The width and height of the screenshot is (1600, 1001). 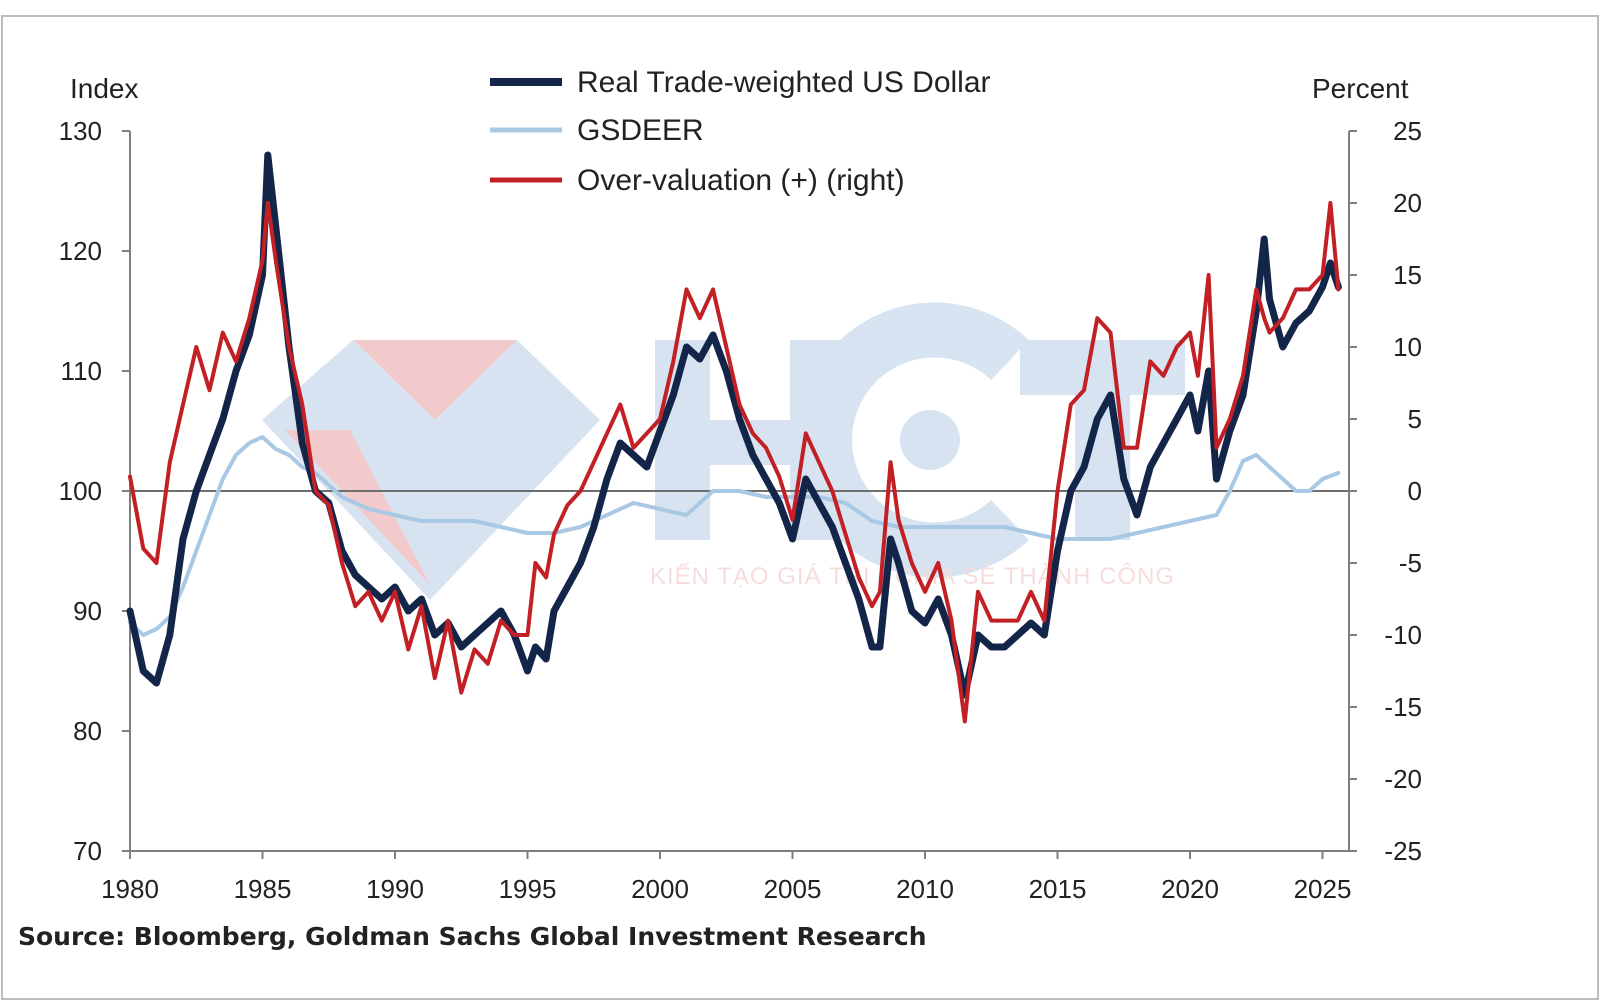 What do you see at coordinates (930, 440) in the screenshot?
I see `watermark-letter-c-dot` at bounding box center [930, 440].